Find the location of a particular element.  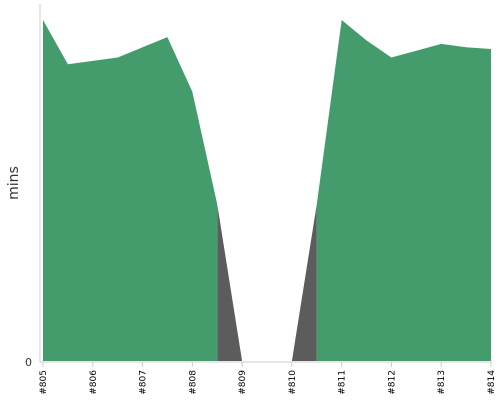

x-tick-label: #814 is located at coordinates (492, 382).